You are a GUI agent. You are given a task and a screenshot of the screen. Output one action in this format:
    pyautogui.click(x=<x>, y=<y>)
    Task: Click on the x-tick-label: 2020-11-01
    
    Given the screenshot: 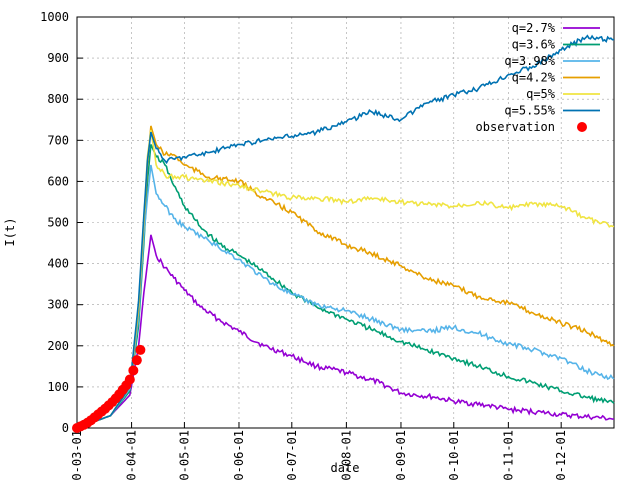 What is the action you would take?
    pyautogui.click(x=508, y=455)
    